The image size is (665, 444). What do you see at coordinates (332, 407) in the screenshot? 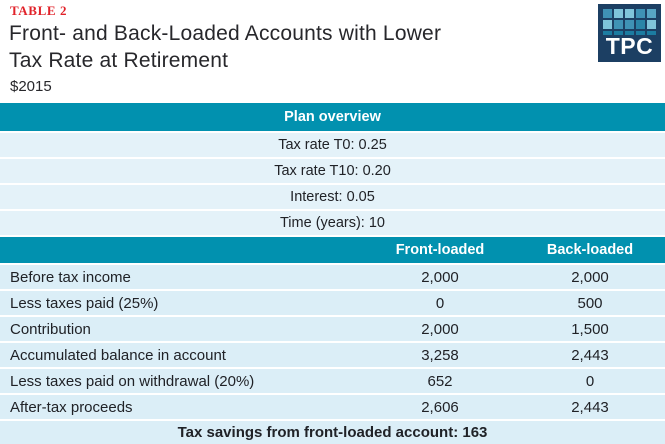
I see `table-row-after-tax-proceeds: After-tax proceeds 2,606 2,443` at bounding box center [332, 407].